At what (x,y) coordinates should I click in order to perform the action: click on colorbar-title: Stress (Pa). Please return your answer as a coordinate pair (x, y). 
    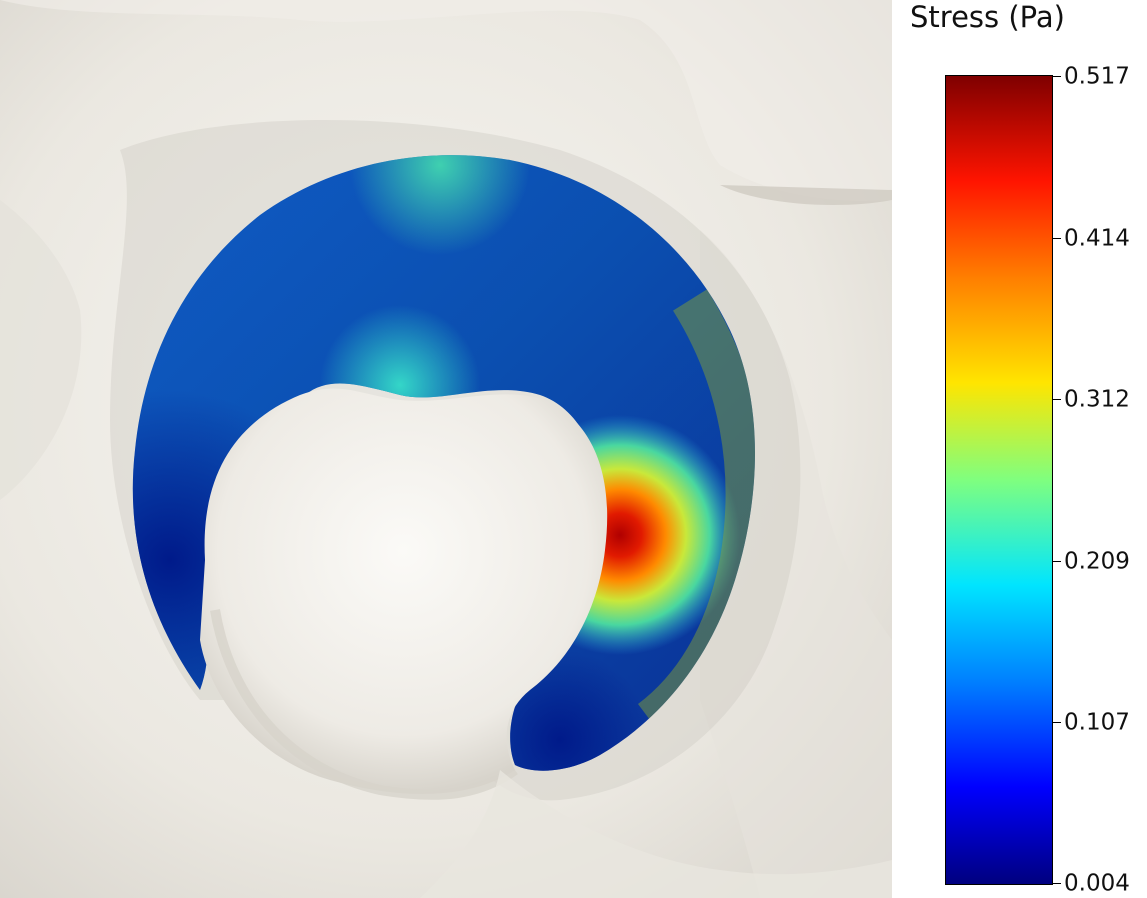
    Looking at the image, I should click on (987, 17).